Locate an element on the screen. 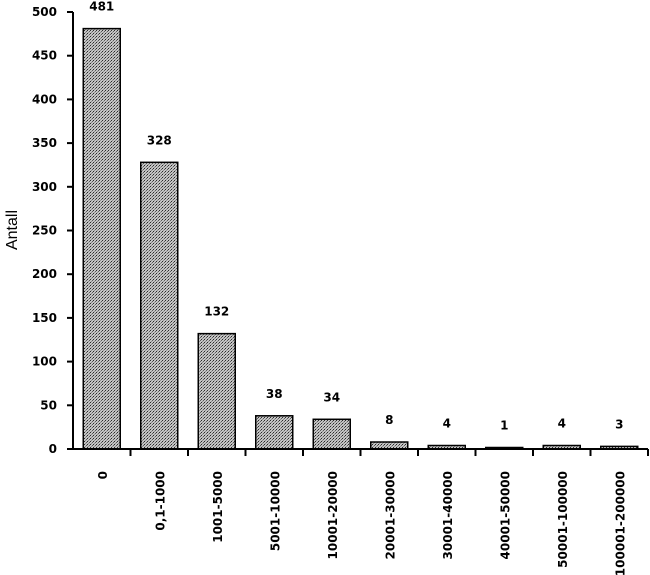  x-category-label: 100001-200000 is located at coordinates (620, 523).